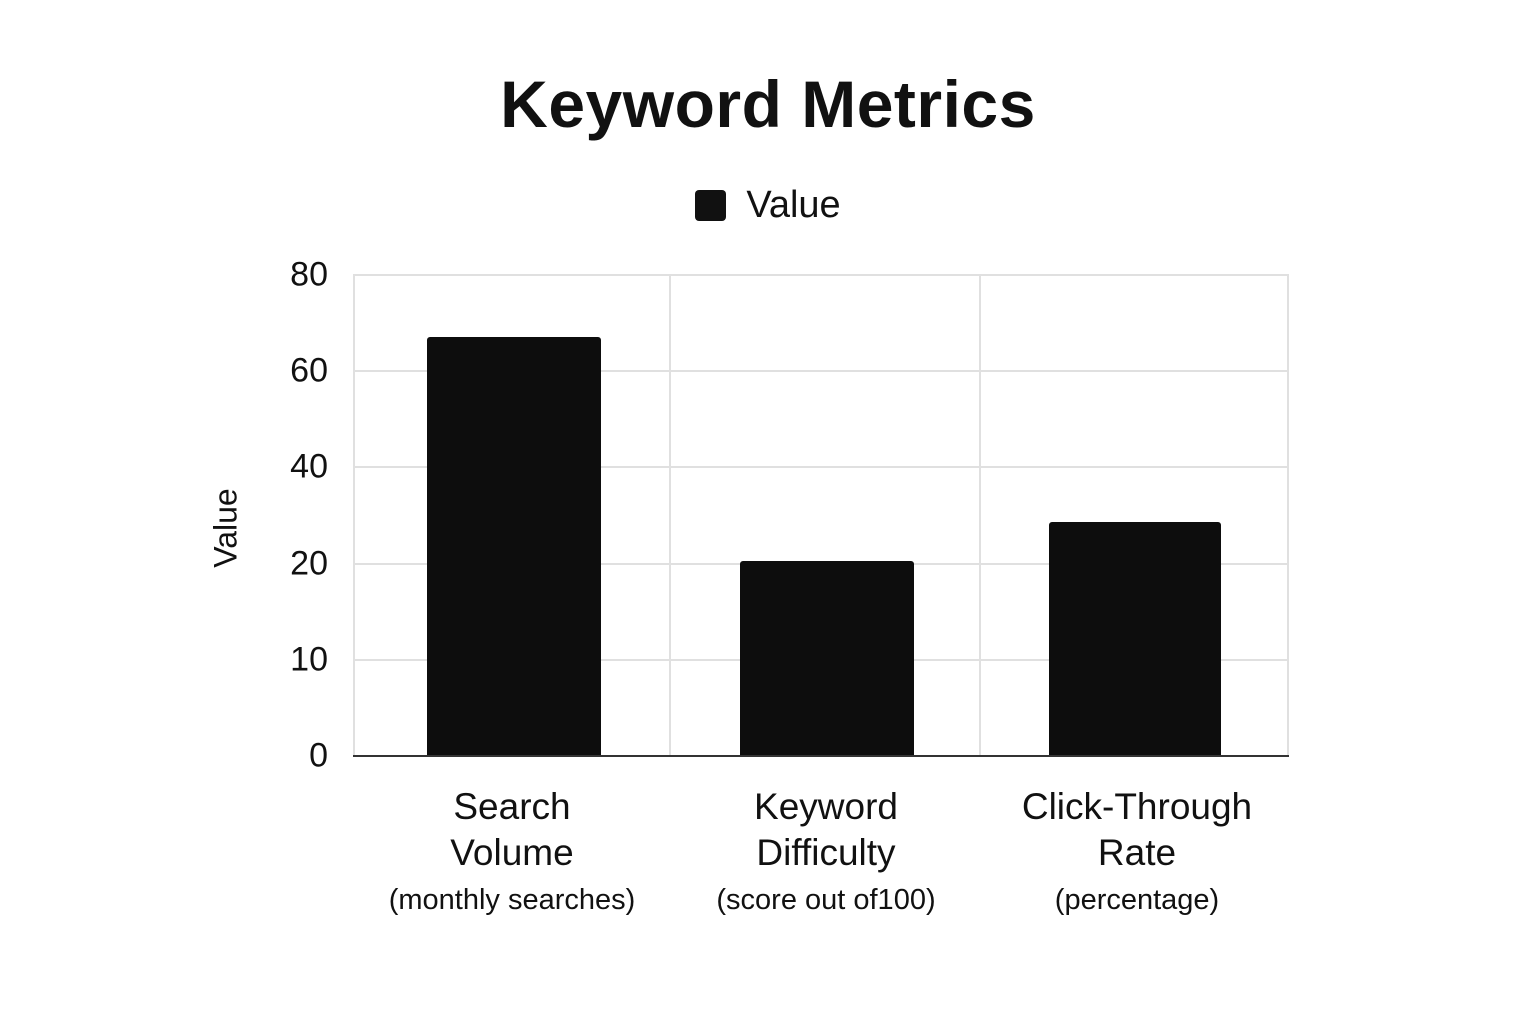 Image resolution: width=1536 pixels, height=1024 pixels. Describe the element at coordinates (826, 806) in the screenshot. I see `x-label-line1: Keyword` at that location.